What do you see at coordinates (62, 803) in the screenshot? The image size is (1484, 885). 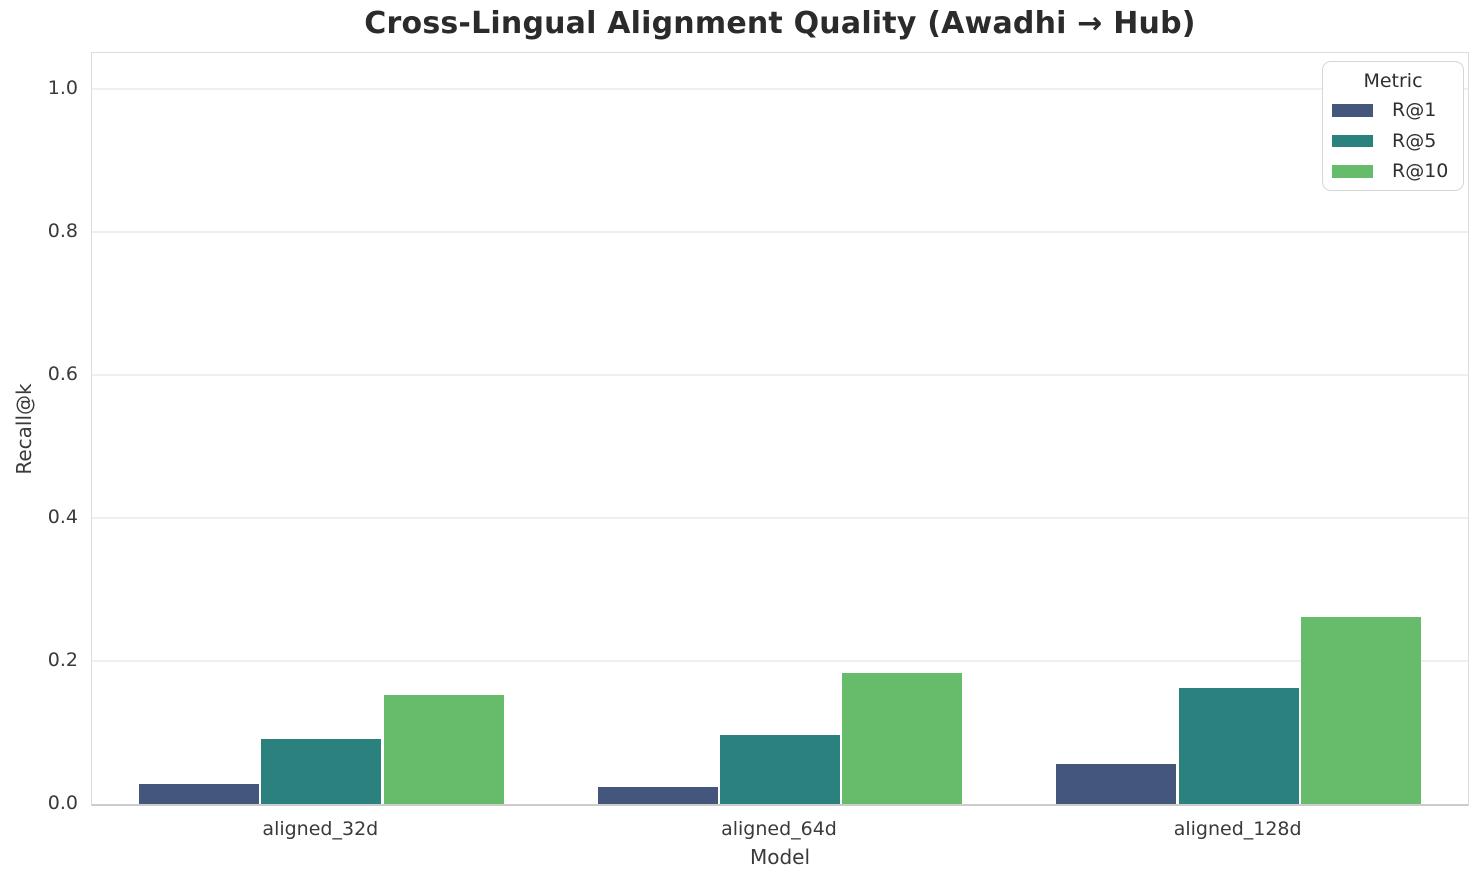 I see `y-tick-label: 0.0` at bounding box center [62, 803].